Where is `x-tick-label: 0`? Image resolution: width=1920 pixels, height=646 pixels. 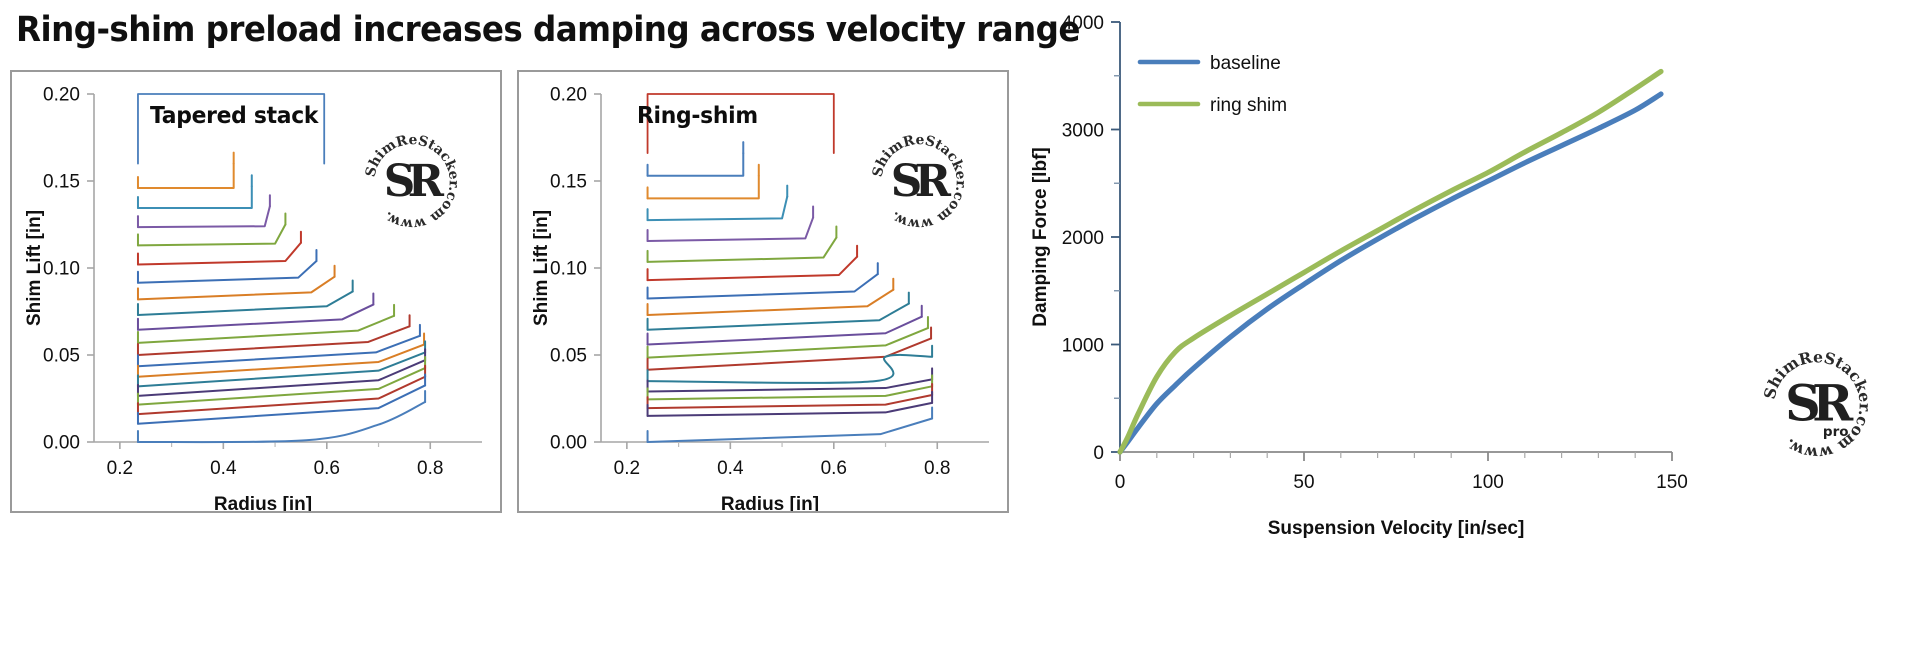
x-tick-label: 0 is located at coordinates (1120, 482).